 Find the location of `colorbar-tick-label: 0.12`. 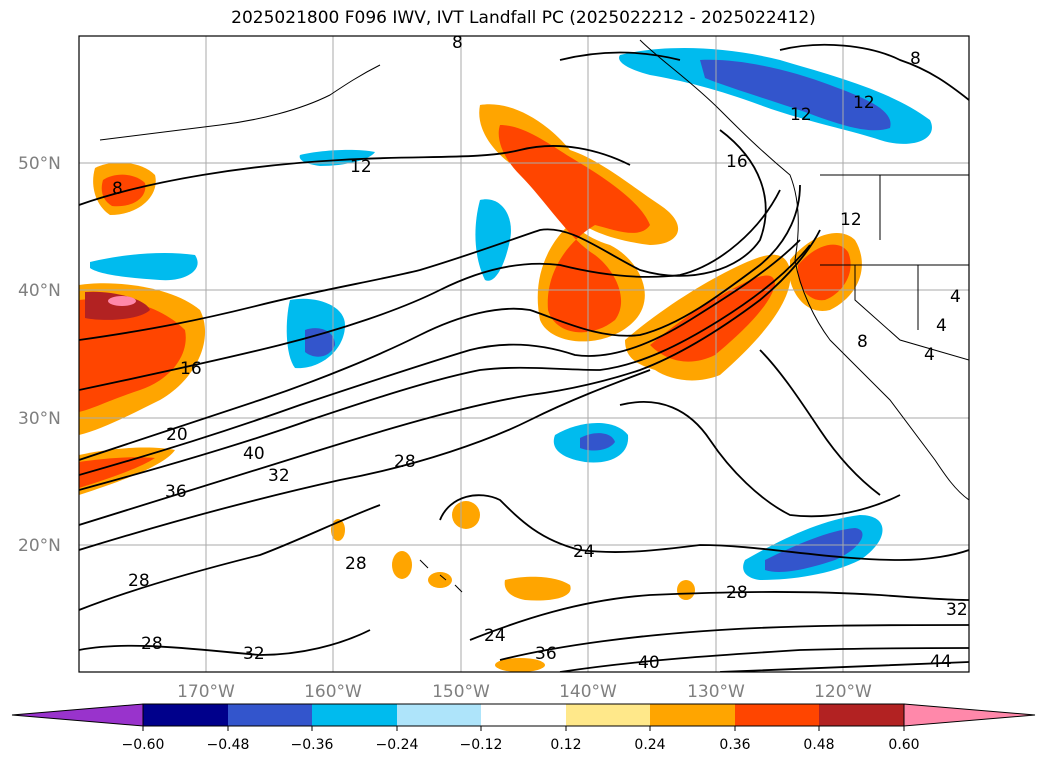

colorbar-tick-label: 0.12 is located at coordinates (565, 745).